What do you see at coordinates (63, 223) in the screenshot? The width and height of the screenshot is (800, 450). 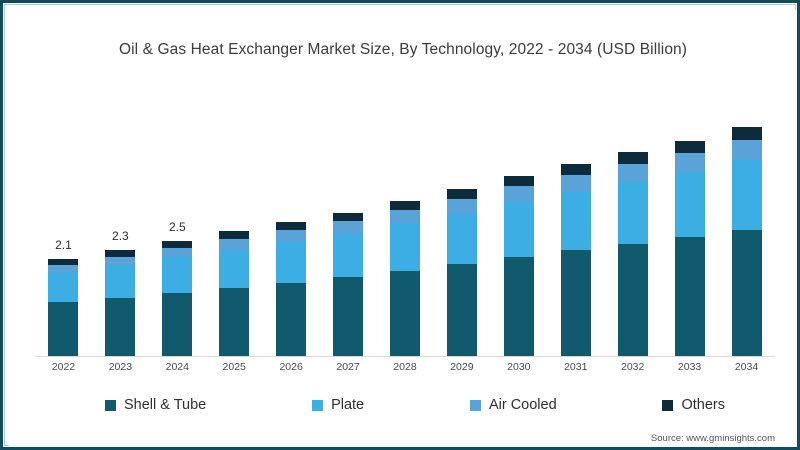 I see `bar-column-2022: 2.1` at bounding box center [63, 223].